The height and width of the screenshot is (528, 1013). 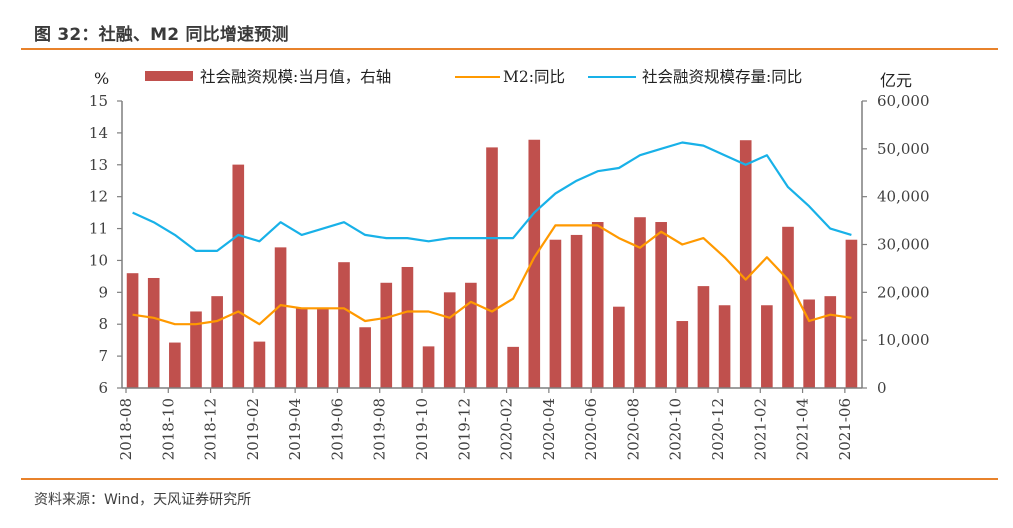 What do you see at coordinates (549, 429) in the screenshot?
I see `x-tick-label: 2020-04` at bounding box center [549, 429].